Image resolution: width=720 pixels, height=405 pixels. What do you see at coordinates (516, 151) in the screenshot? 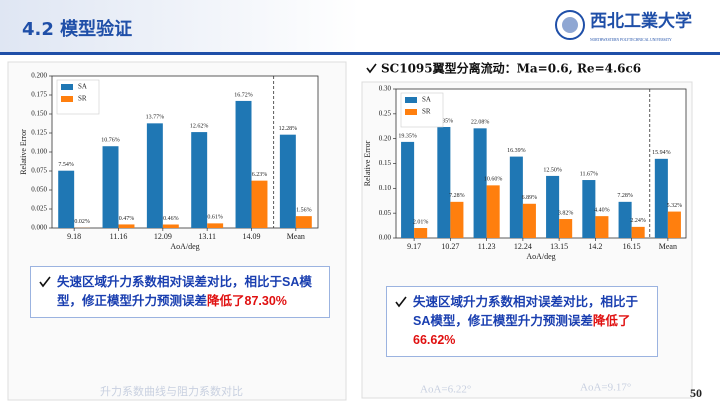
I see `value-label: 16.39%` at bounding box center [516, 151].